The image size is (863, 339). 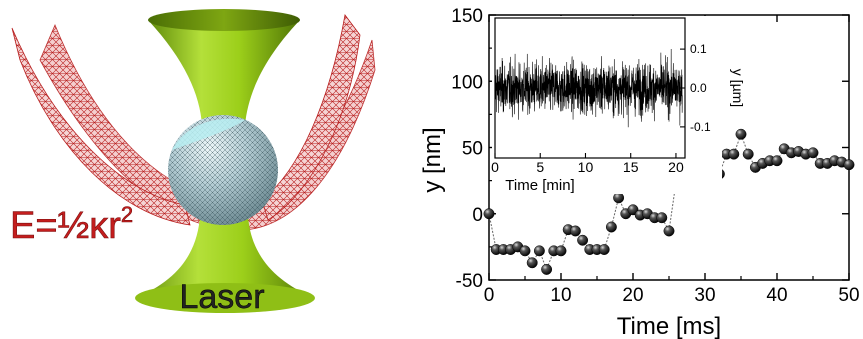 What do you see at coordinates (223, 170) in the screenshot?
I see `trapped-particle-mesh` at bounding box center [223, 170].